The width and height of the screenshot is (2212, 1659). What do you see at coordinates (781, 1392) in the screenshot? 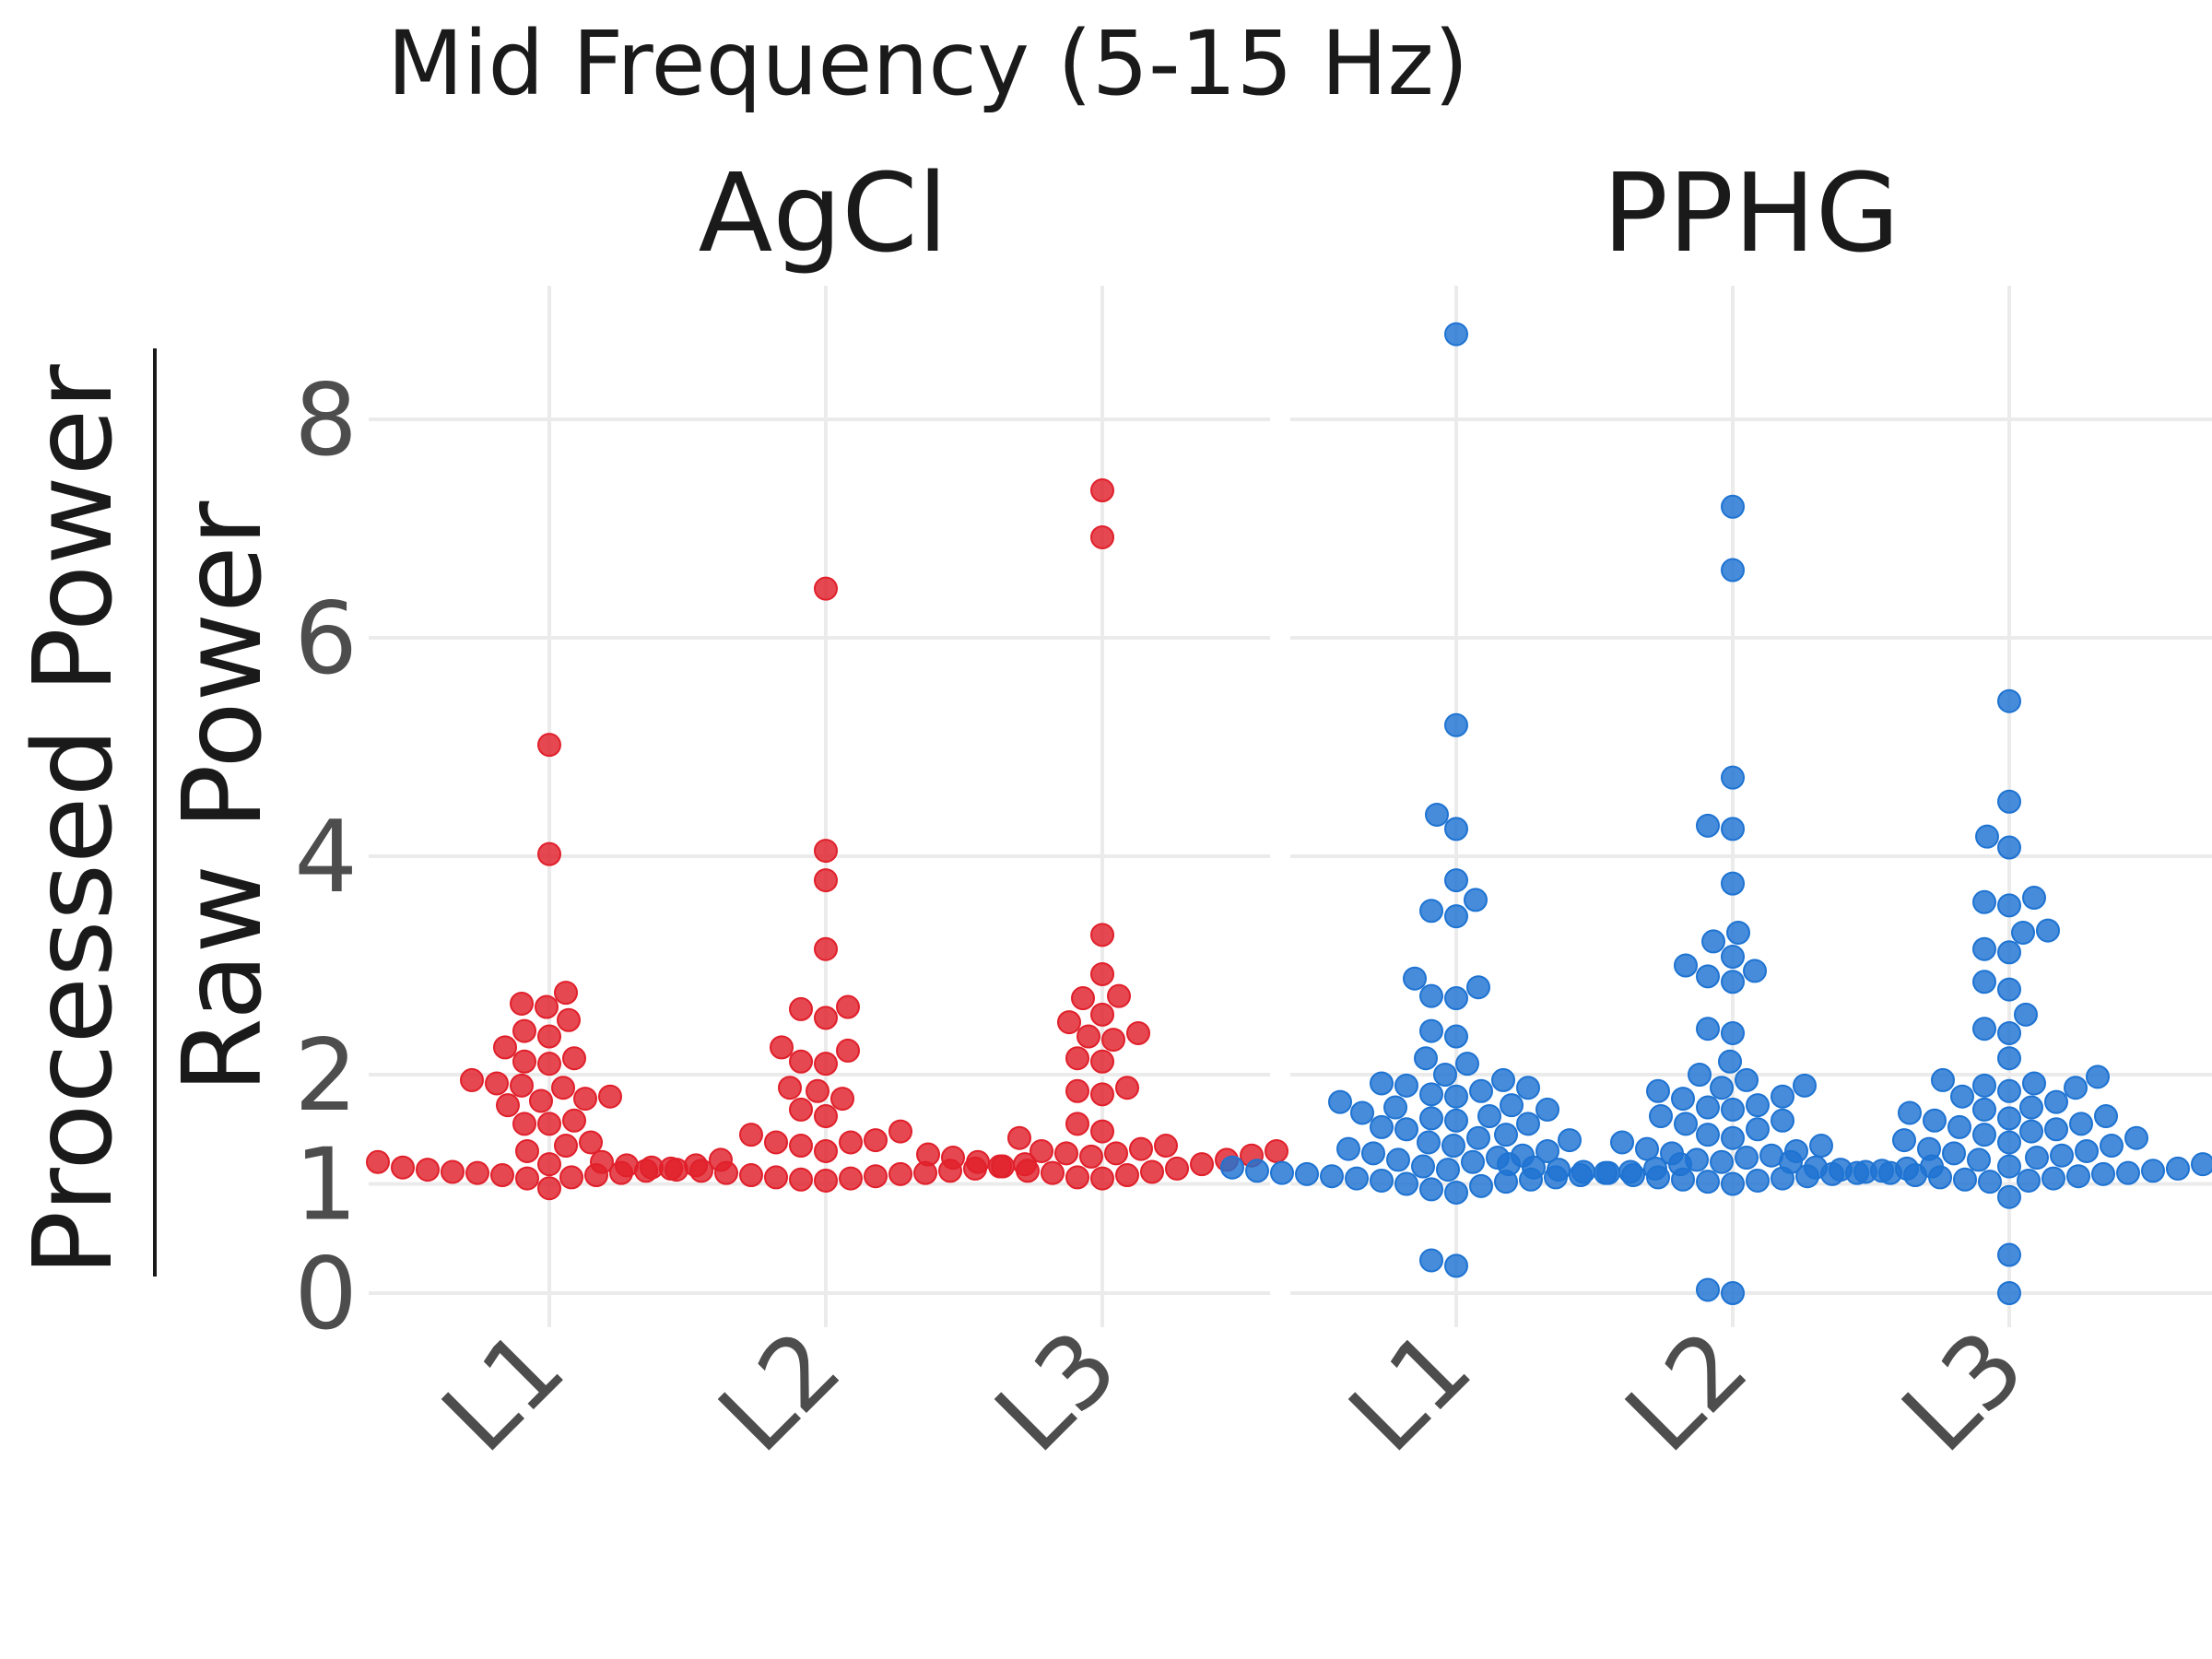
I see `x-tick-label: L2` at bounding box center [781, 1392].